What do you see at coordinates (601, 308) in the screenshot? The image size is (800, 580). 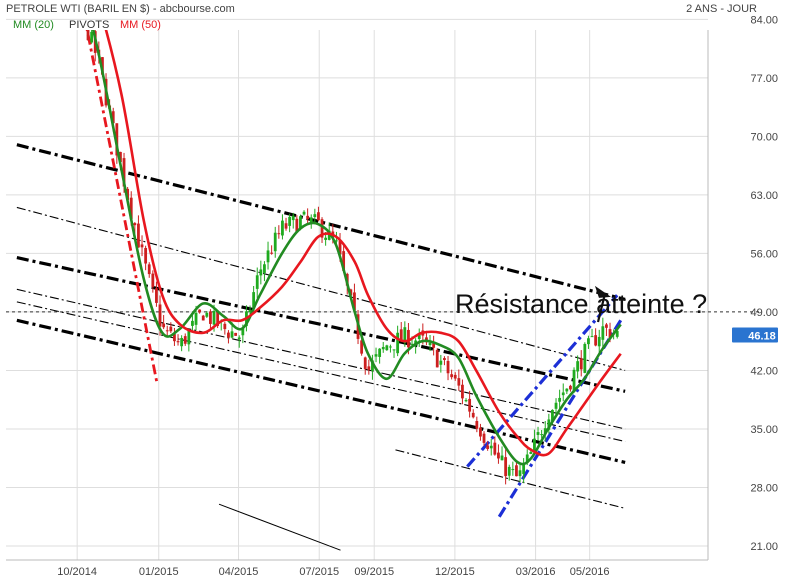 I see `annotation-arrow` at bounding box center [601, 308].